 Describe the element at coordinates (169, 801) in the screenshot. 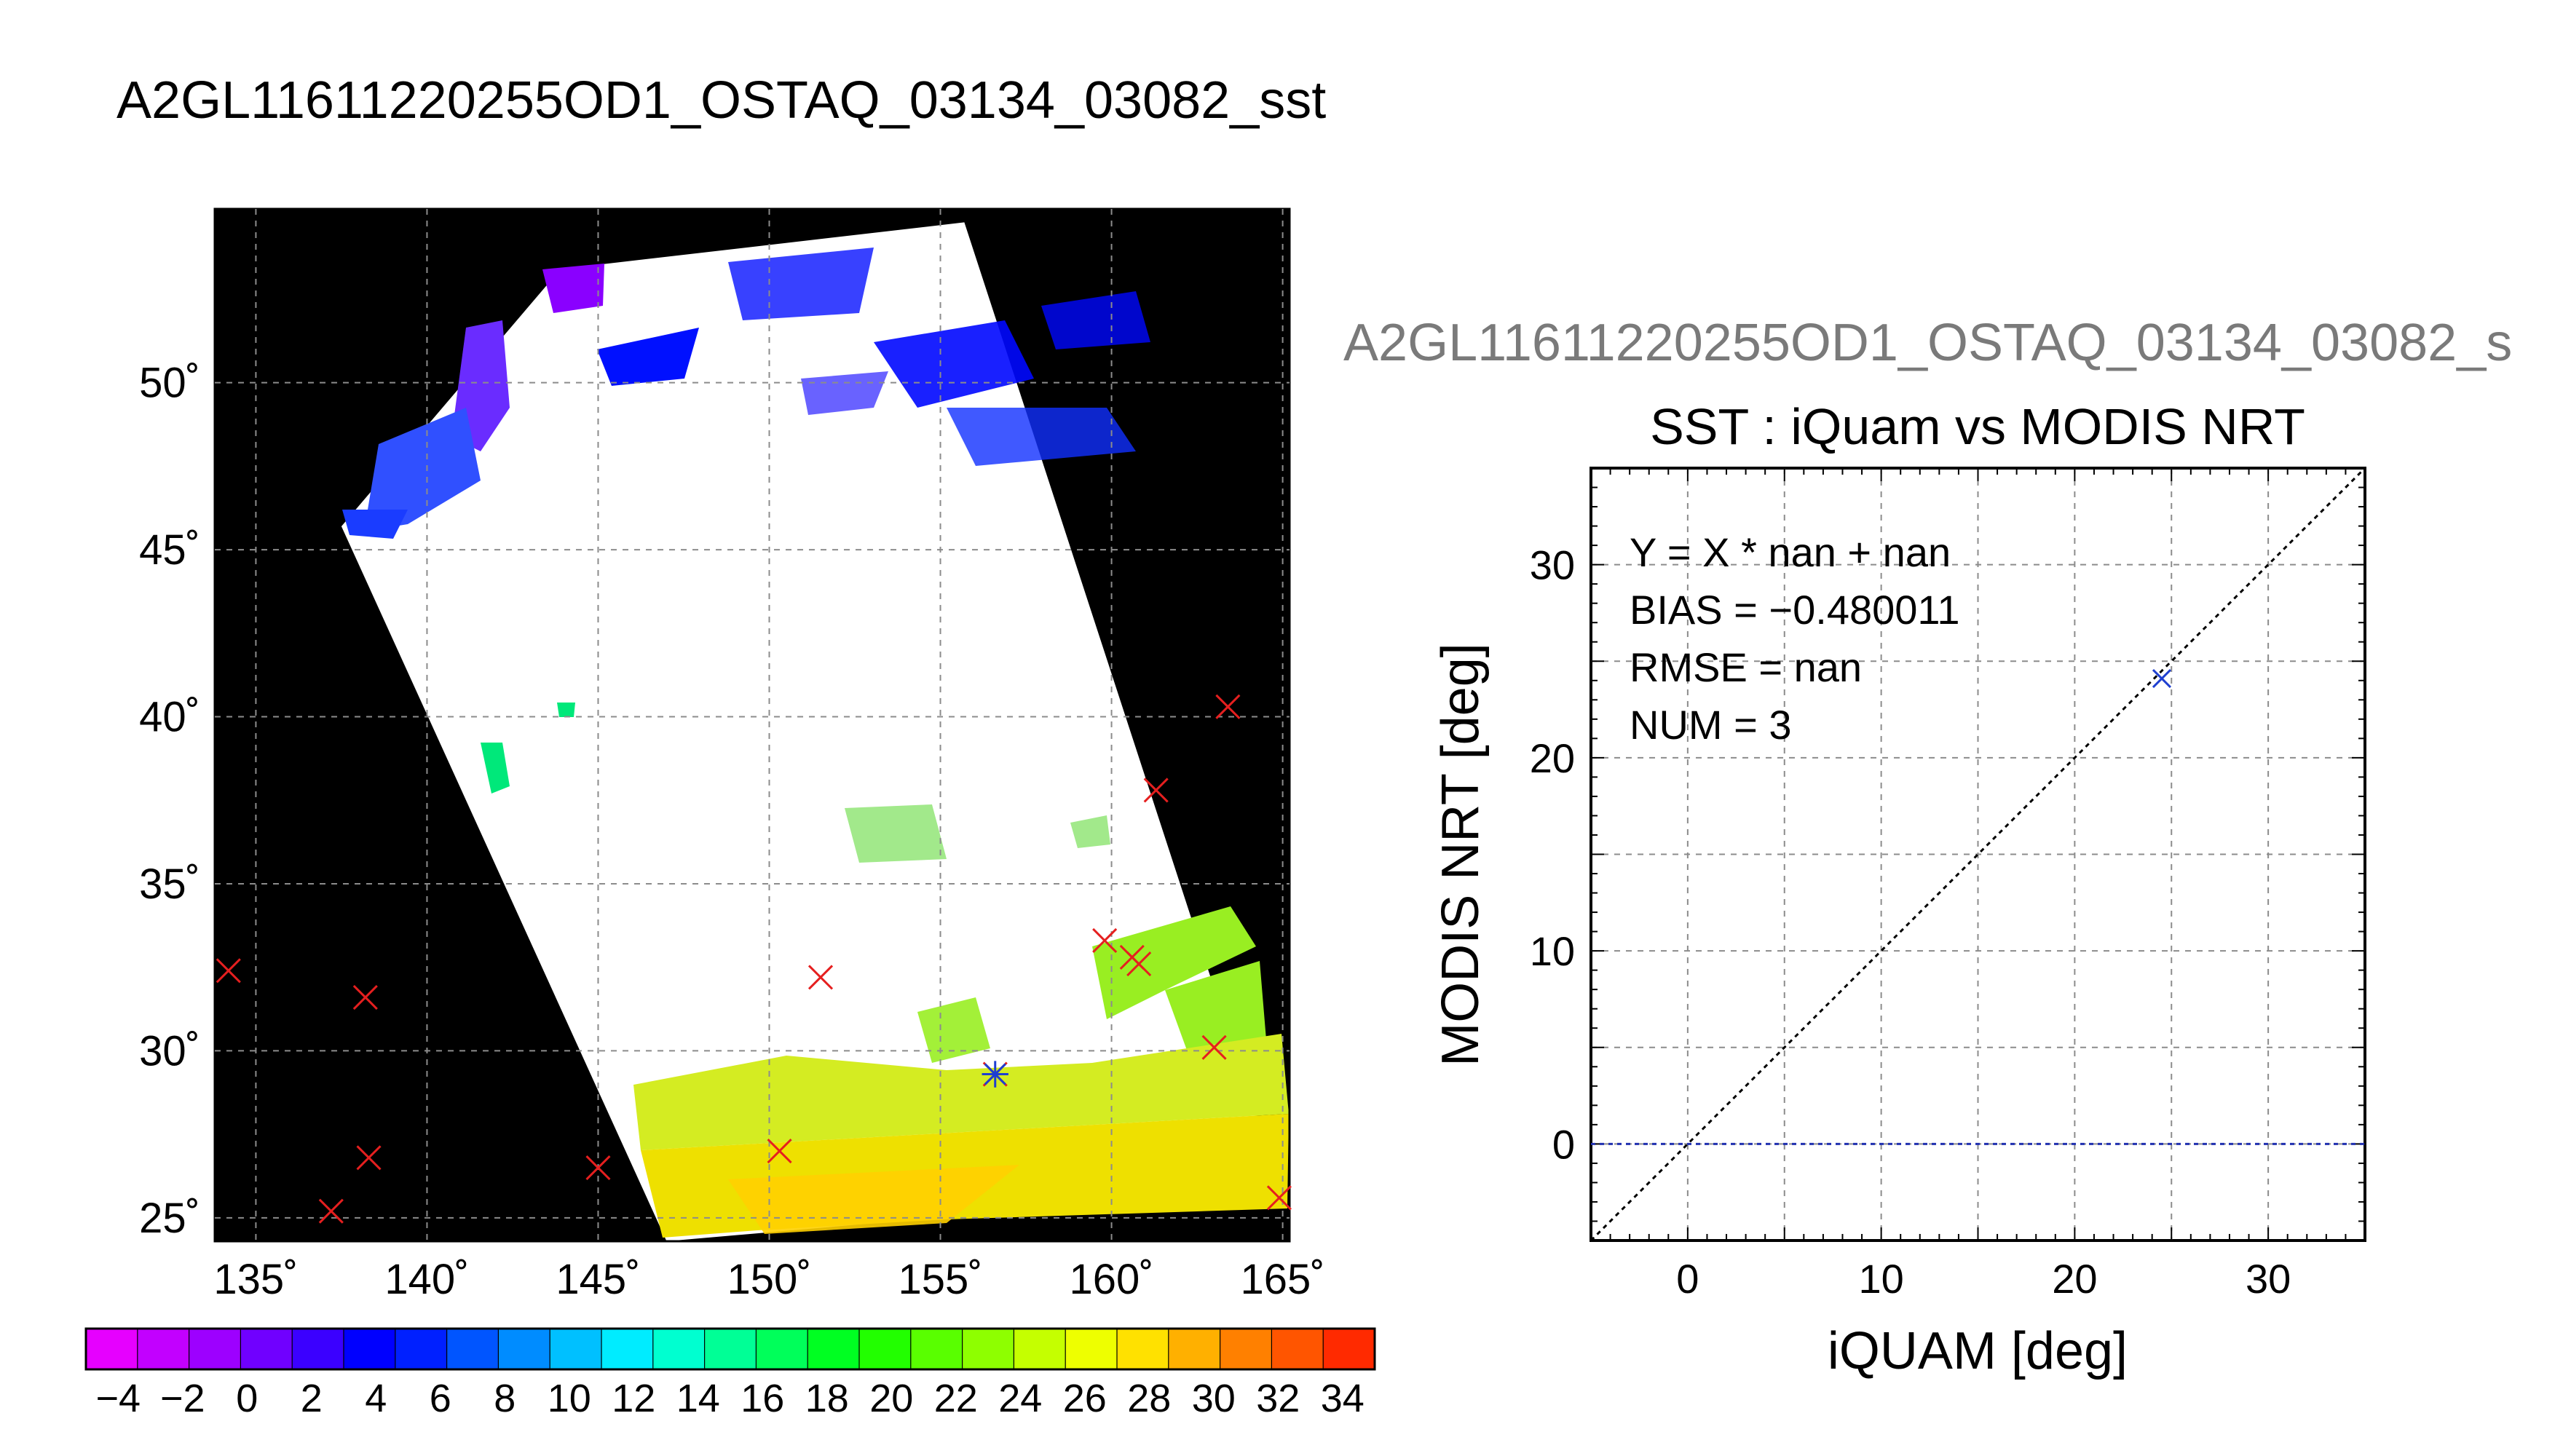

I see `map-latitude-ticks: 25˚ 30˚ 35˚ 40˚ 45˚ 50˚` at that location.